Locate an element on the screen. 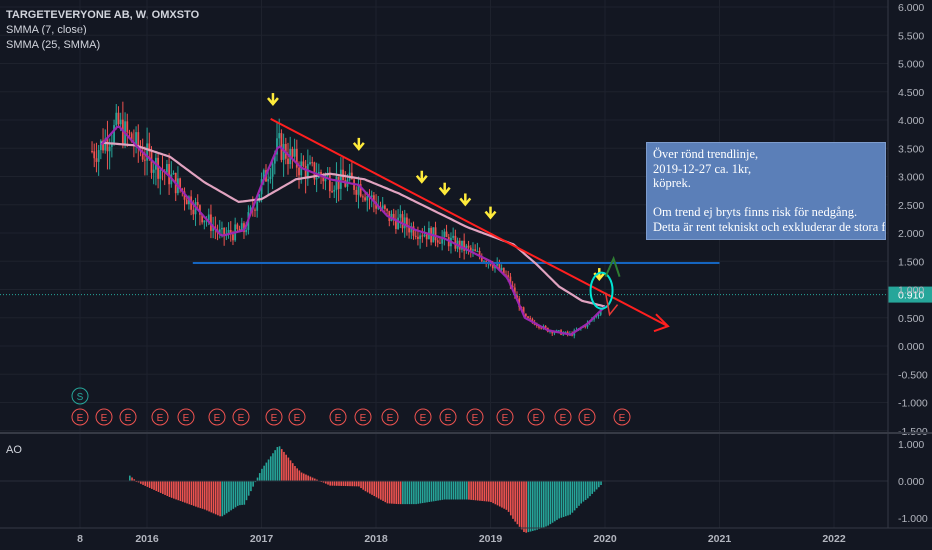 Image resolution: width=932 pixels, height=550 pixels. price-tick-label: 5.500 is located at coordinates (911, 36).